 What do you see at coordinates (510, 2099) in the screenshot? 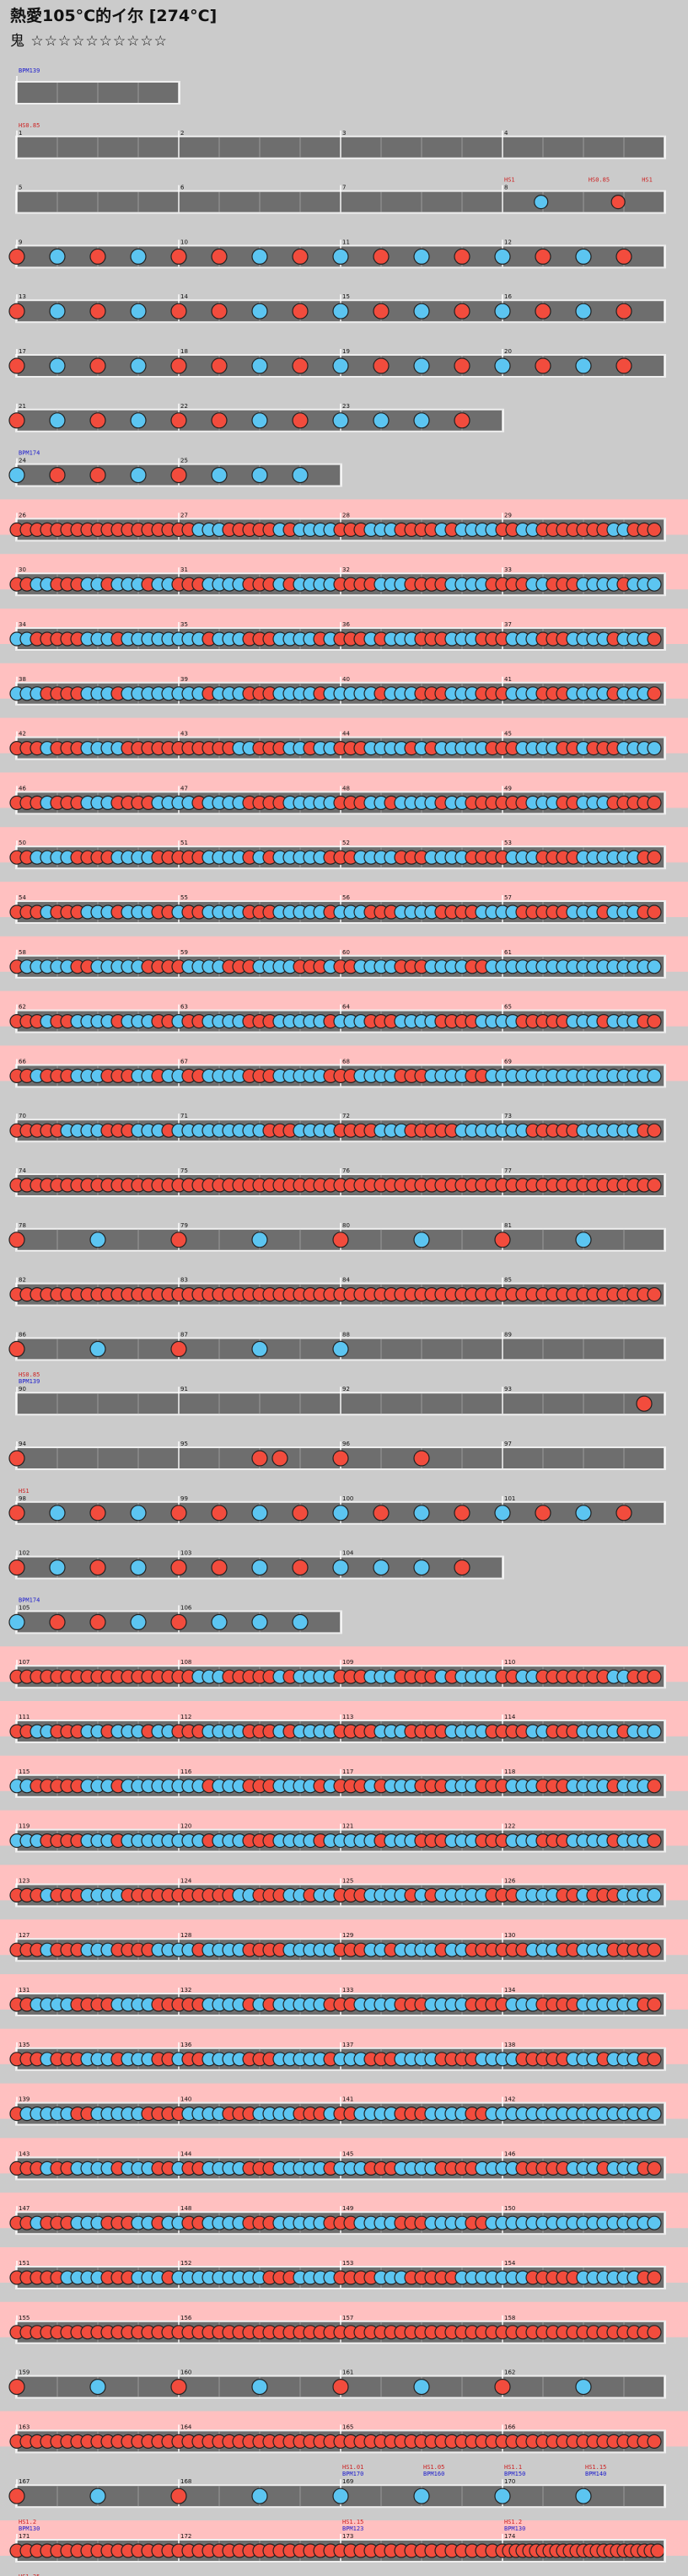
I see `measure-number: 142` at bounding box center [510, 2099].